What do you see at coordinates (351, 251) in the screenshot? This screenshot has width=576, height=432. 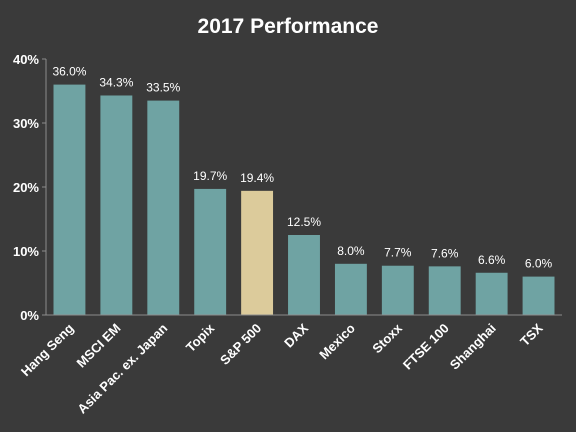 I see `data-label: 8.0%` at bounding box center [351, 251].